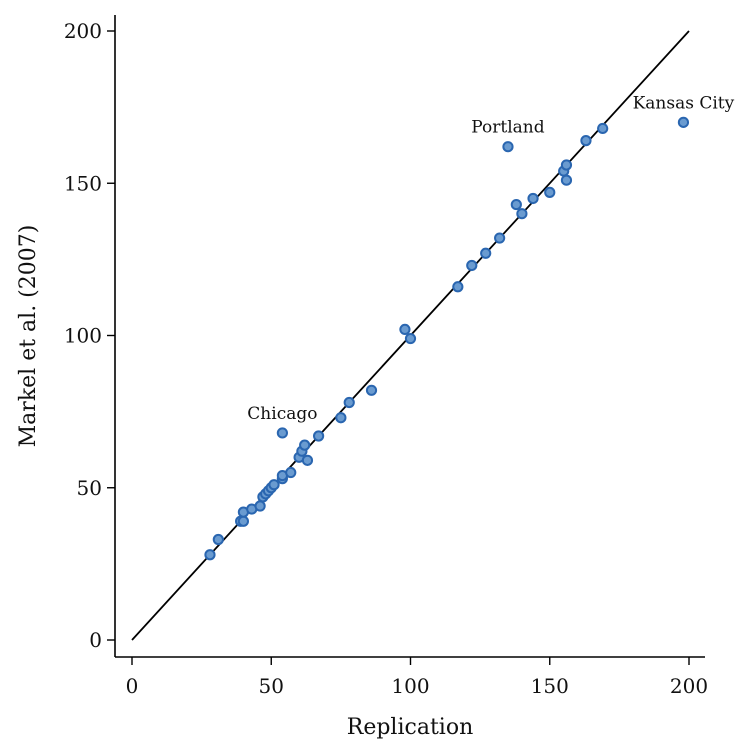 The height and width of the screenshot is (747, 747). Describe the element at coordinates (550, 686) in the screenshot. I see `x-tick-label: 150` at that location.